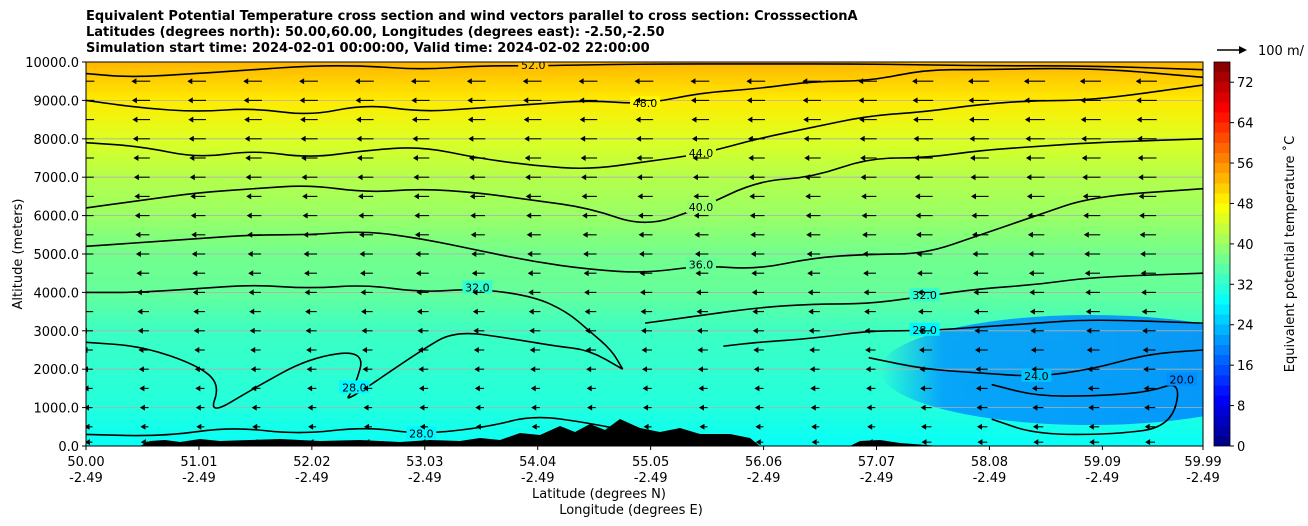 This screenshot has height=526, width=1308. What do you see at coordinates (701, 265) in the screenshot?
I see `contour-label: 36.0` at bounding box center [701, 265].